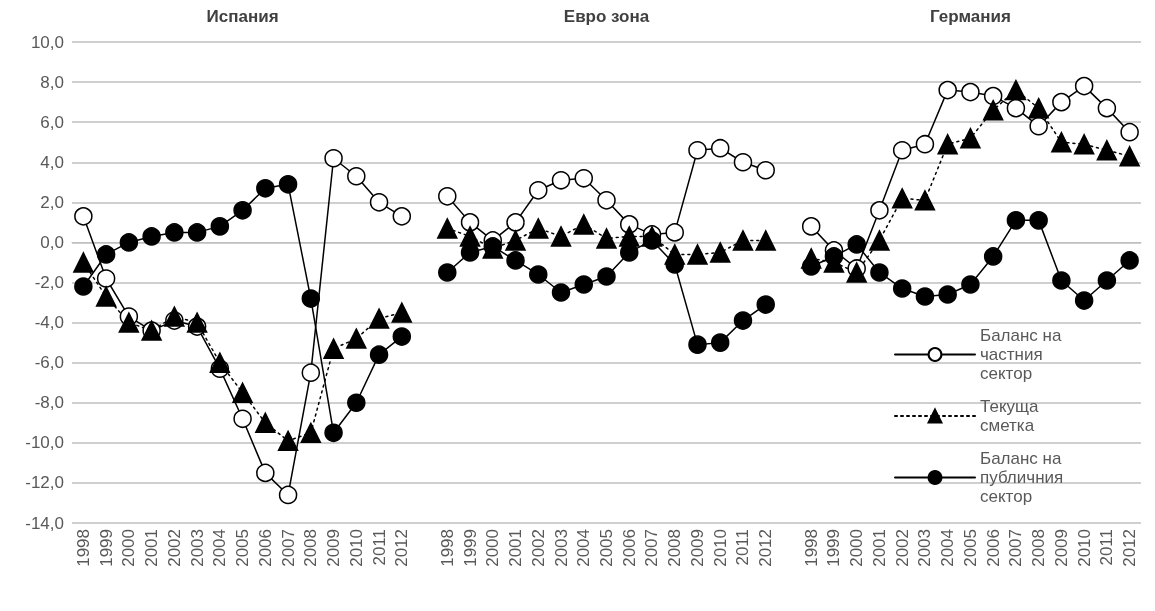 The image size is (1155, 611). What do you see at coordinates (52, 242) in the screenshot?
I see `y-tick-label: 0,0` at bounding box center [52, 242].